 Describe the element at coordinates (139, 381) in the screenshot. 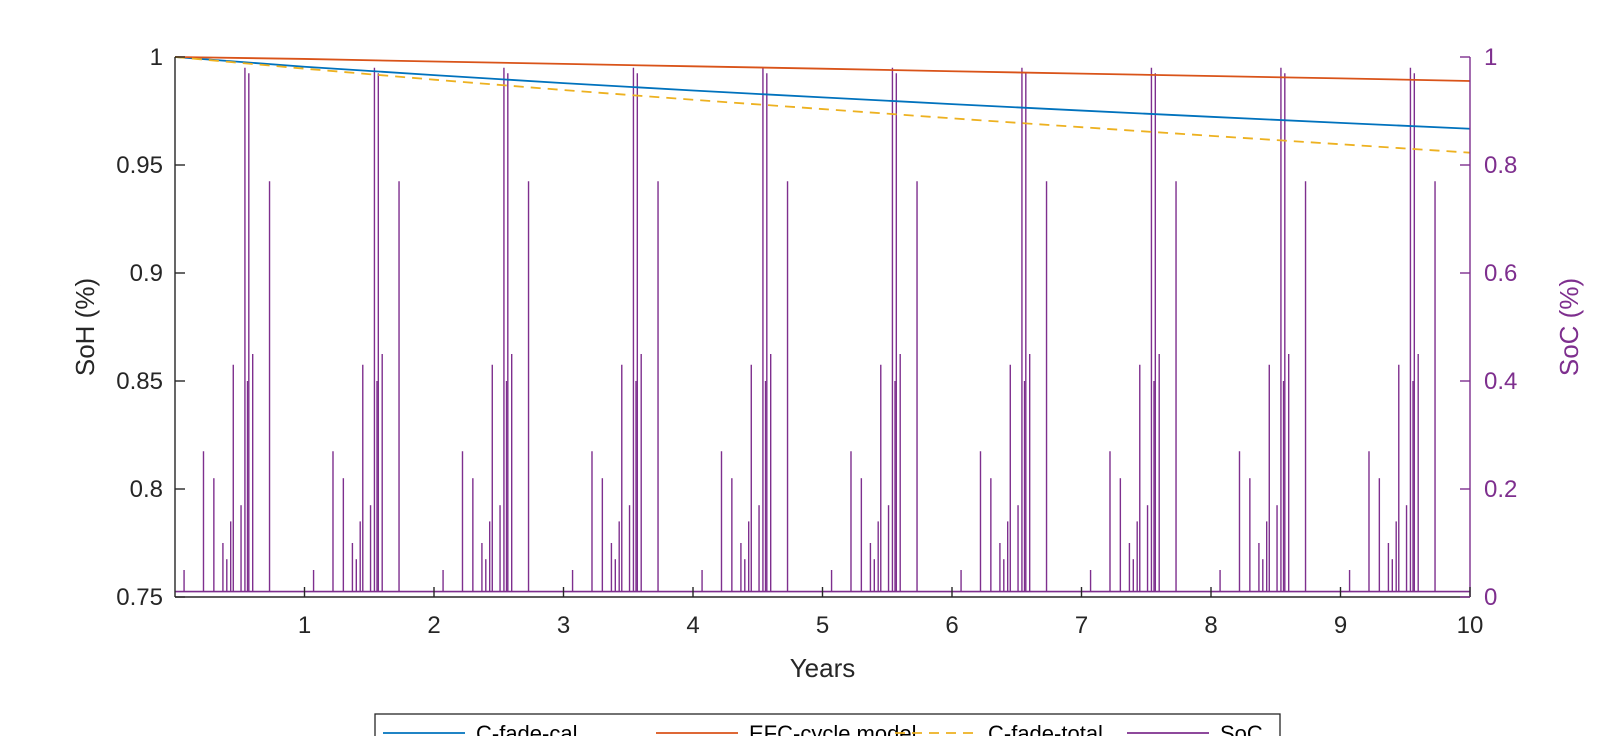

I see `y-left-tick-label: 0.85` at that location.